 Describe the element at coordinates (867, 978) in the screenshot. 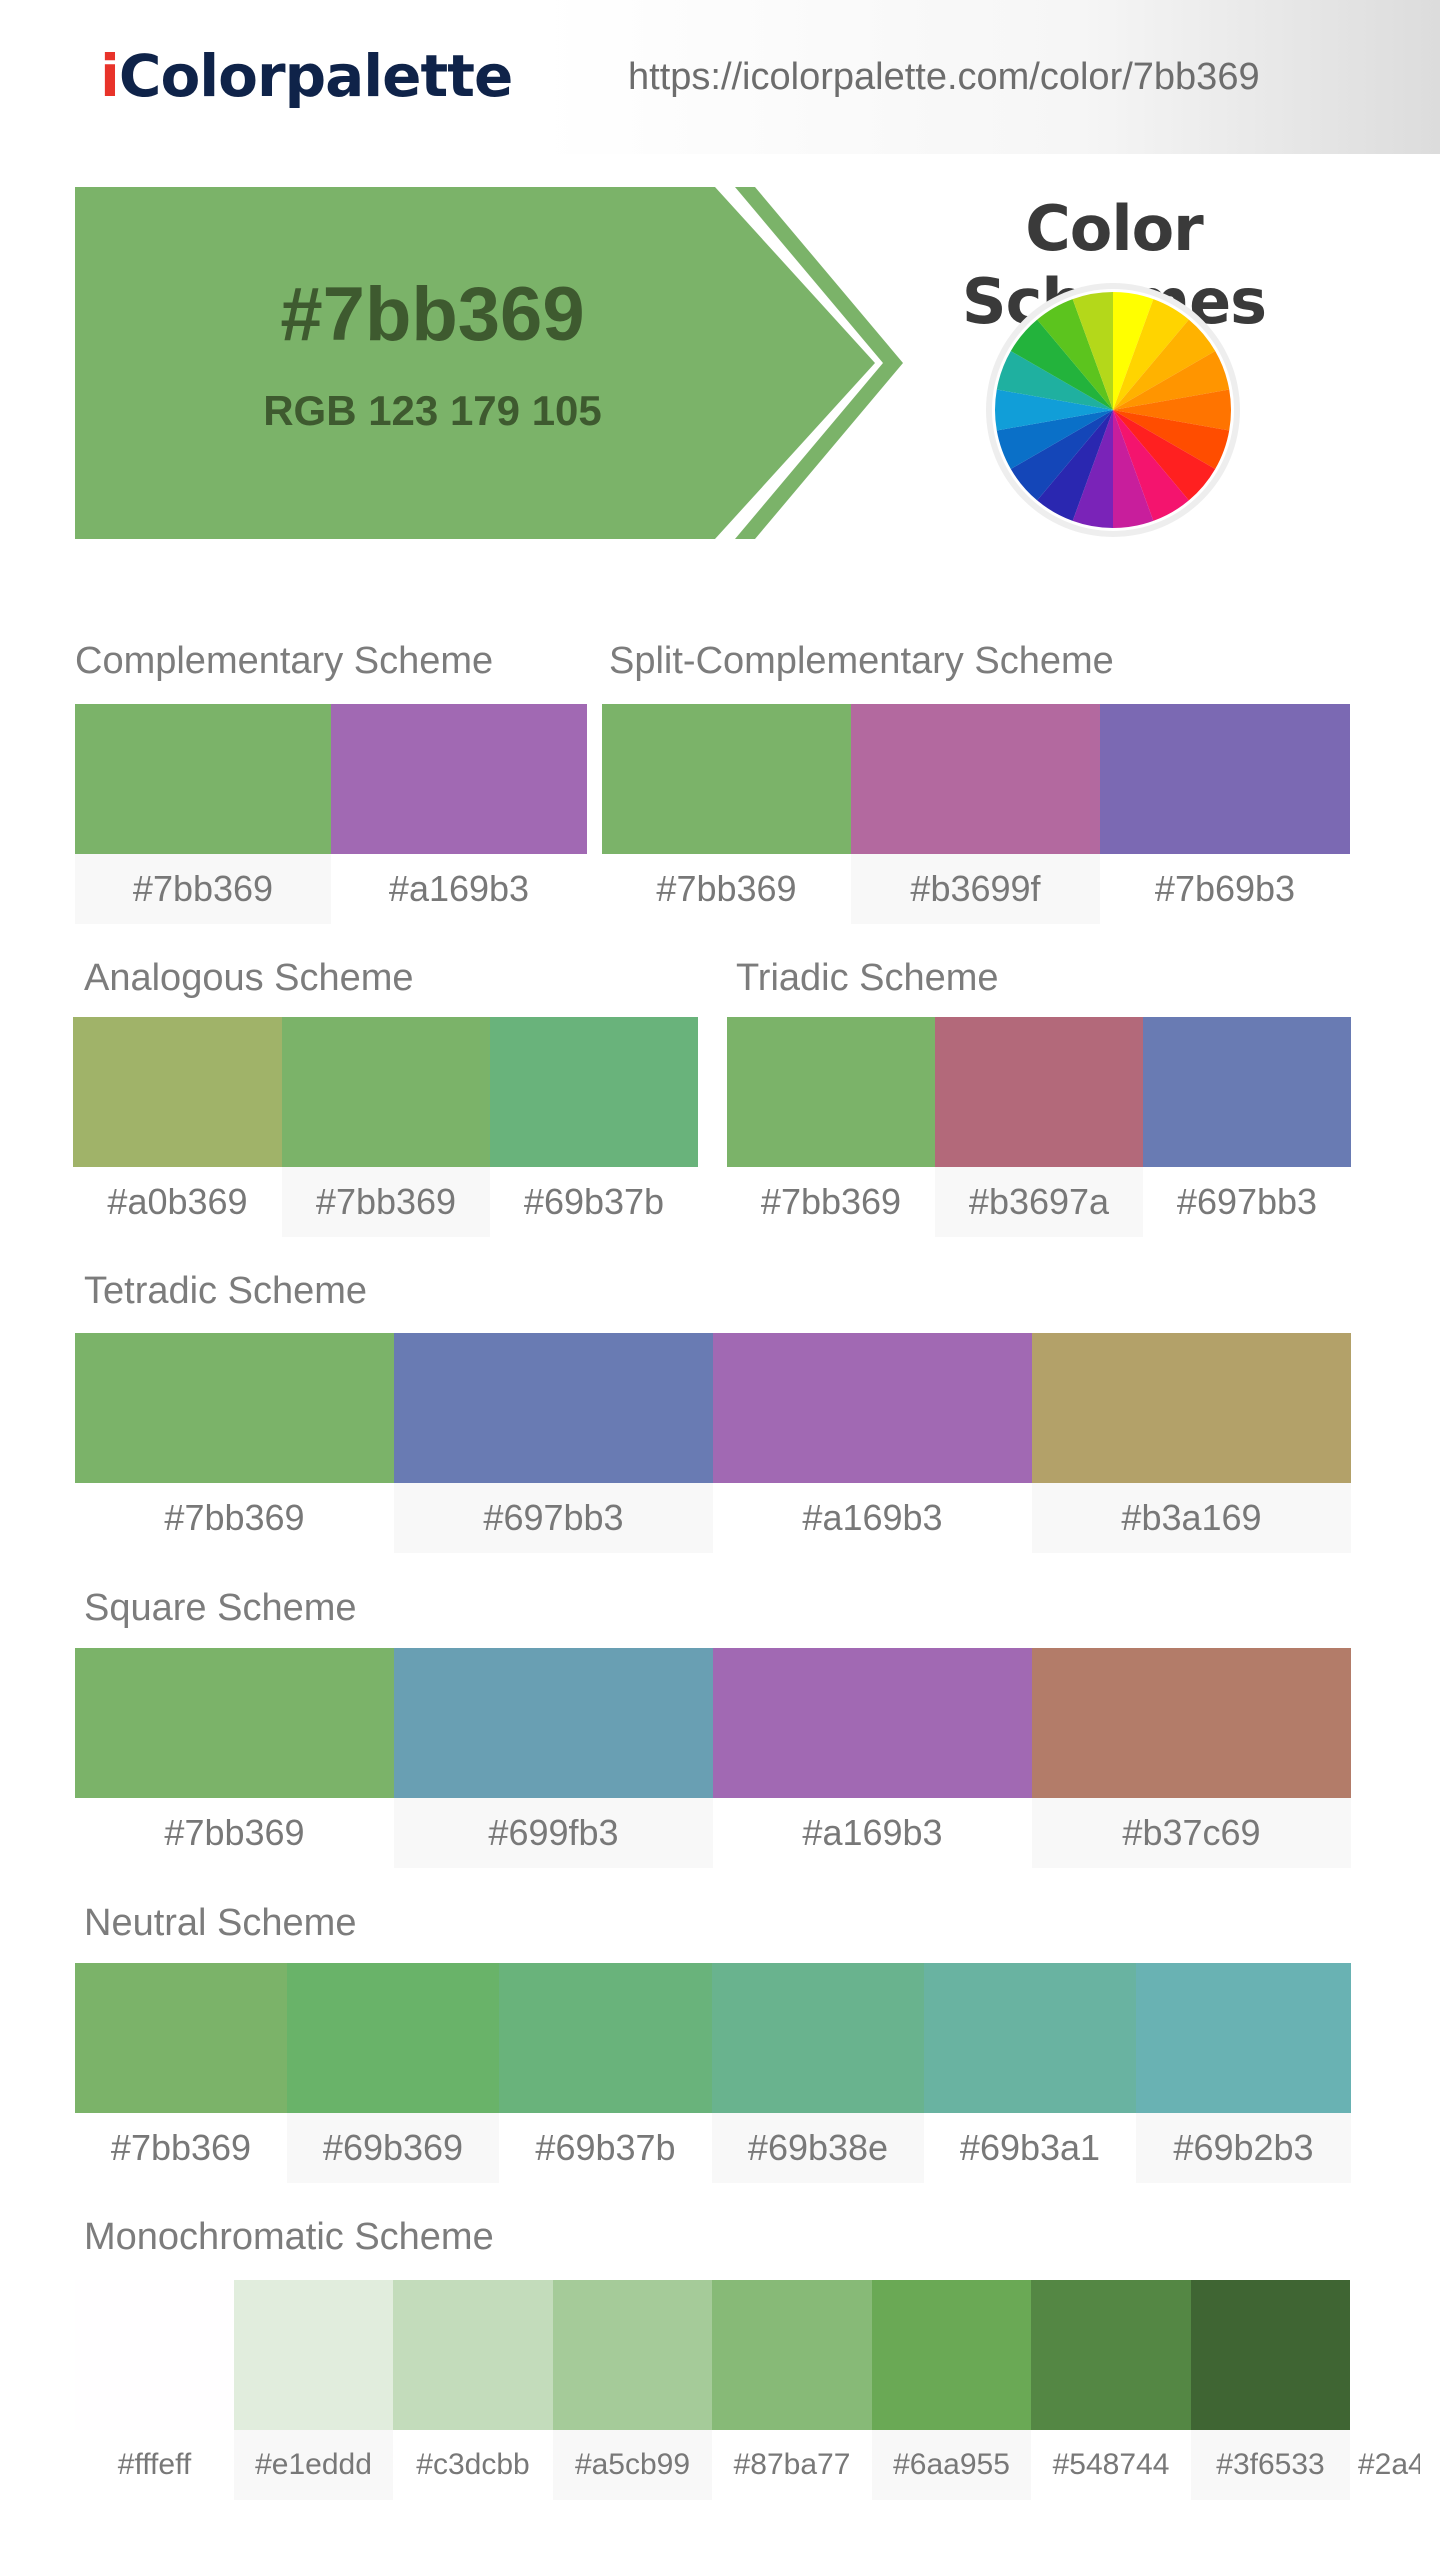

I see `triadic-scheme-title: Triadic Scheme` at that location.